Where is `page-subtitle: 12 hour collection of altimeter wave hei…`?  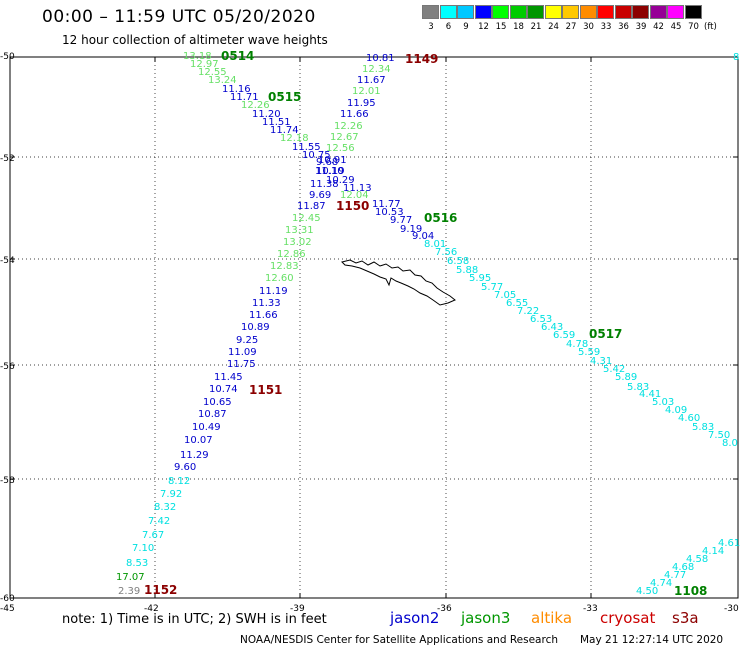 page-subtitle: 12 hour collection of altimeter wave hei… is located at coordinates (195, 40).